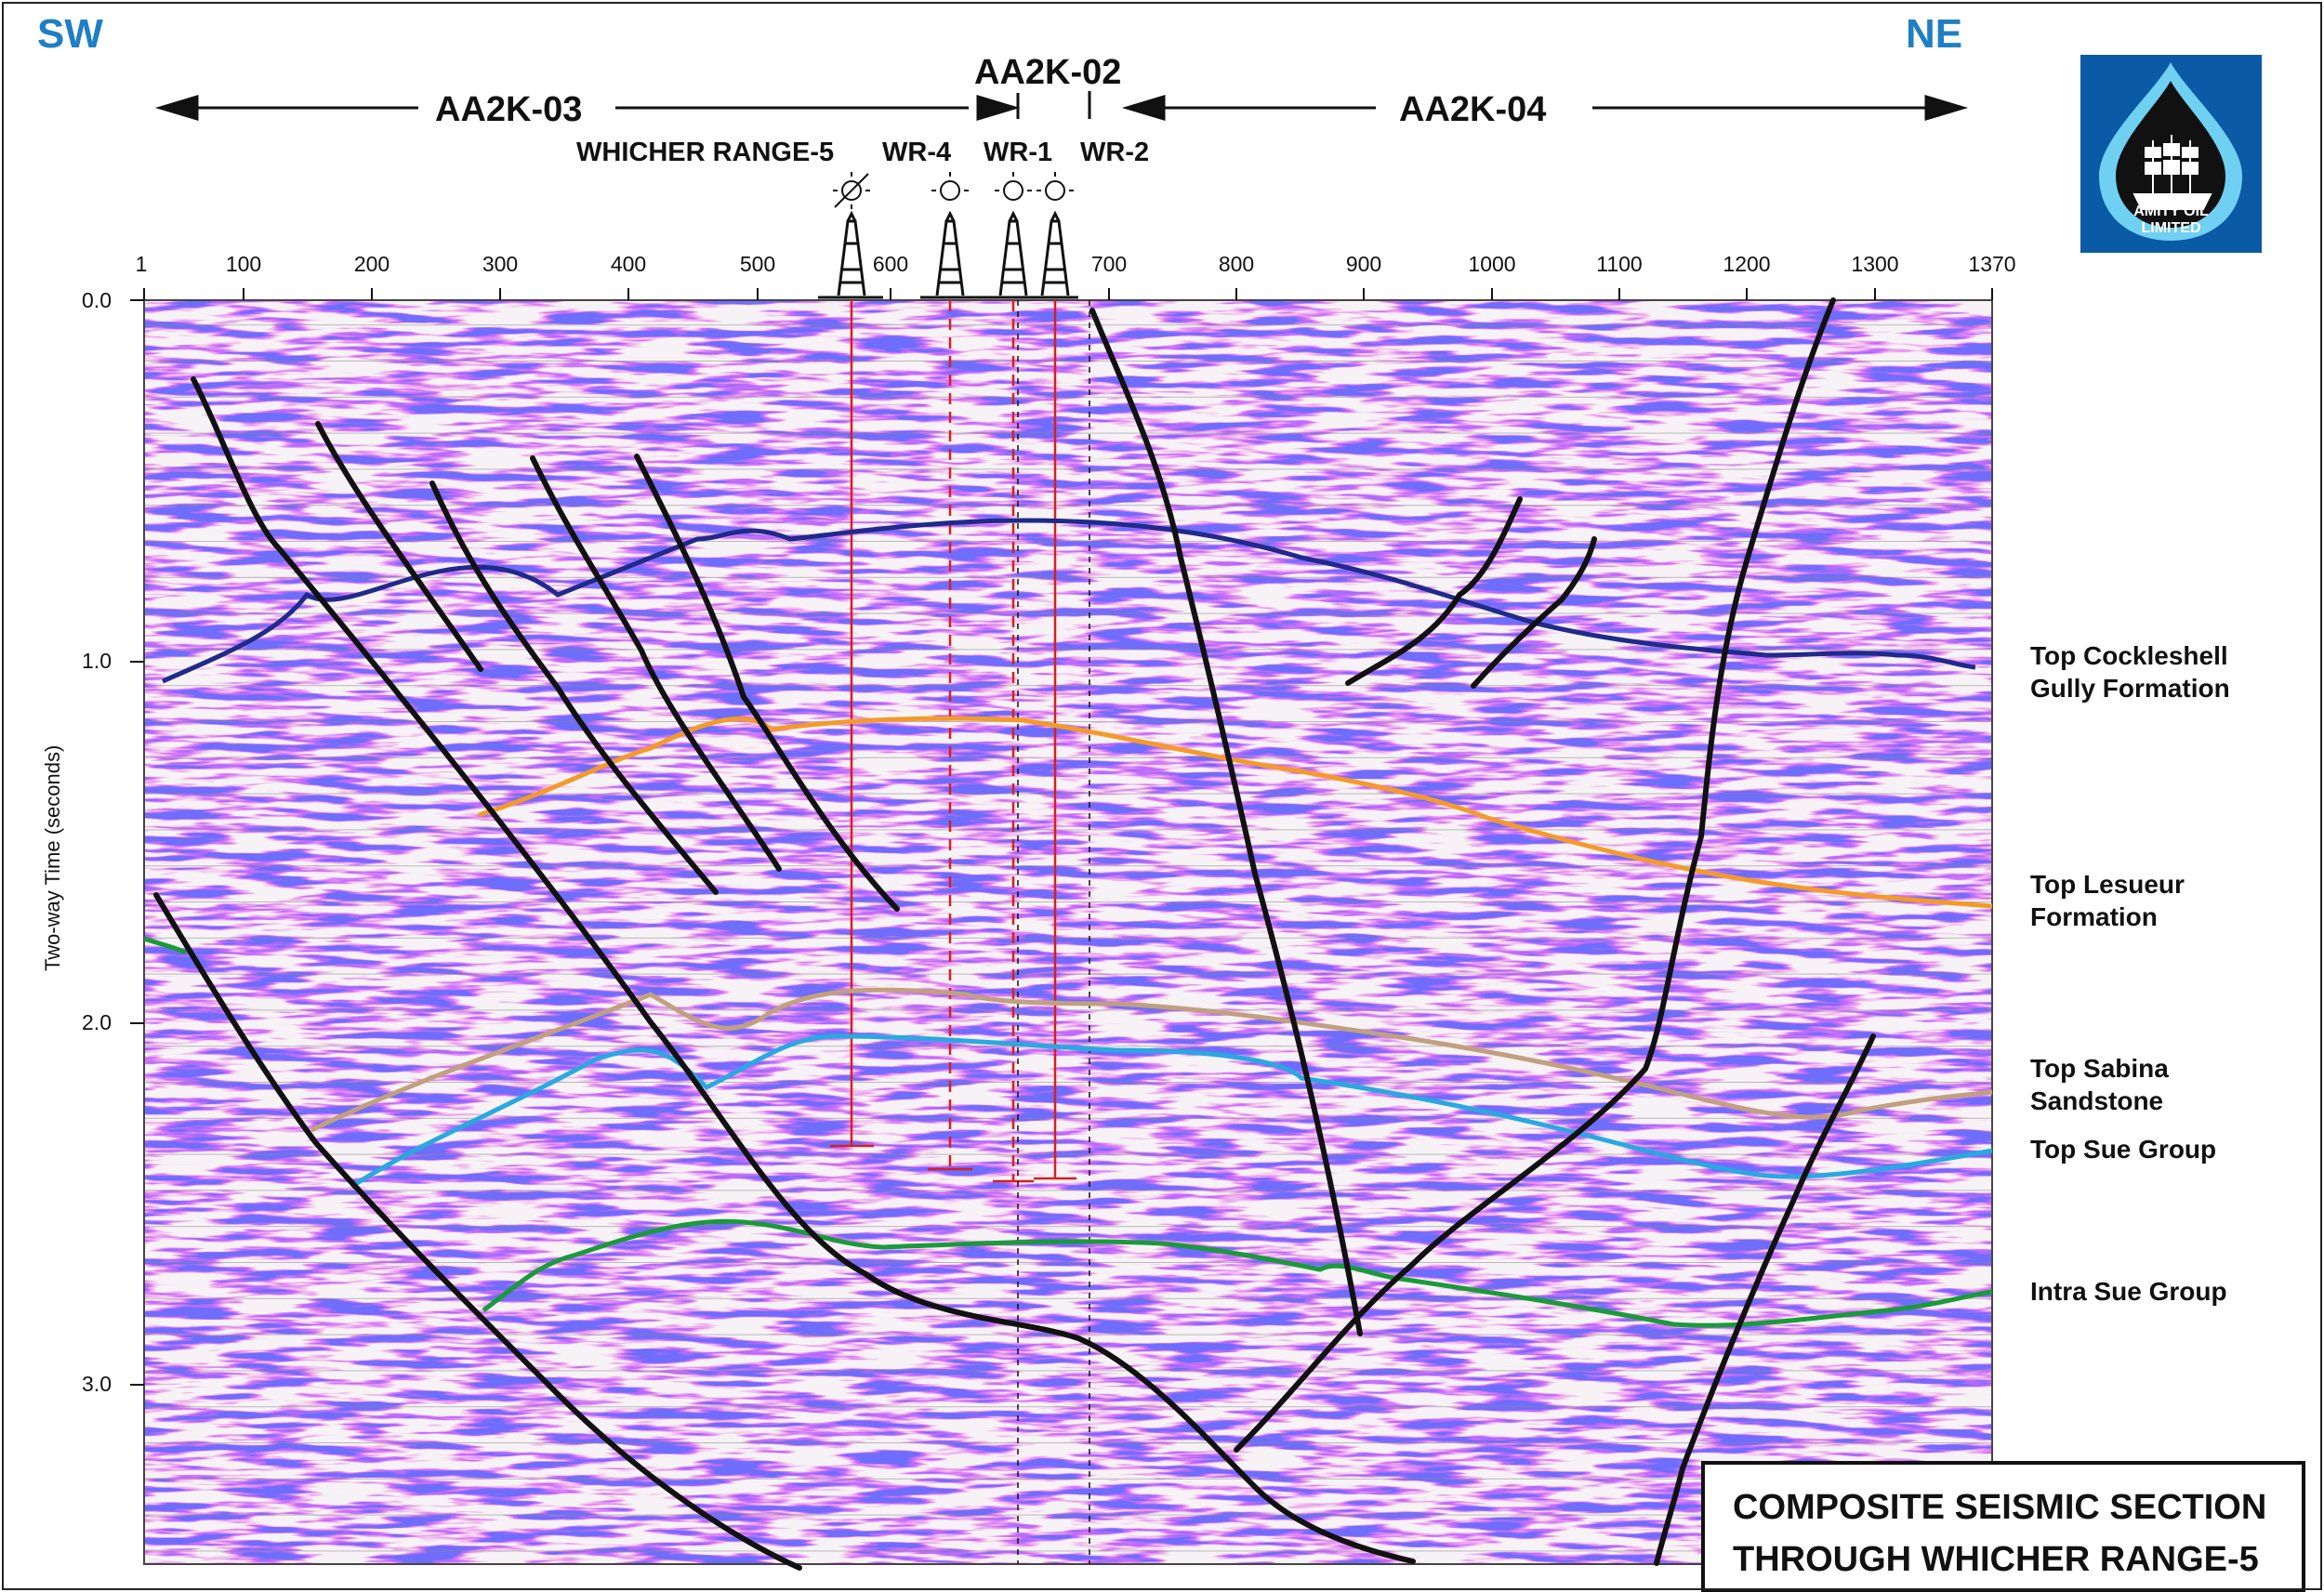  What do you see at coordinates (2099, 1084) in the screenshot?
I see `horizon-label-sabina: Top Sabina Sandstone` at bounding box center [2099, 1084].